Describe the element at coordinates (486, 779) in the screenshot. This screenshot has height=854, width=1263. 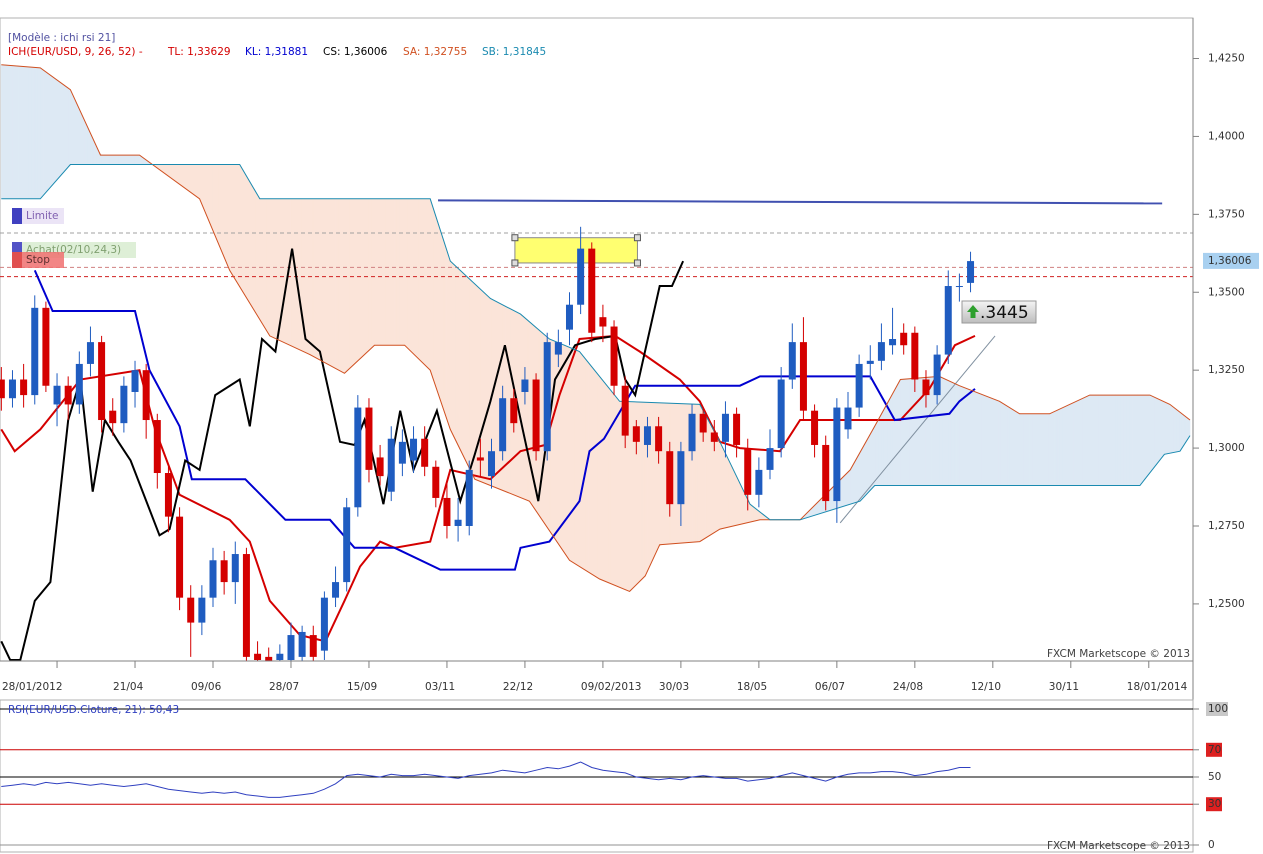
I see `rsi-line` at that location.